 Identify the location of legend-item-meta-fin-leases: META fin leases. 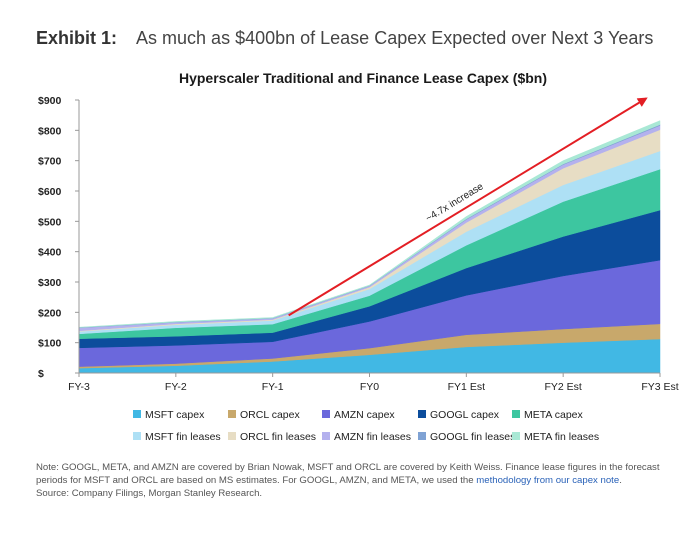
(555, 437).